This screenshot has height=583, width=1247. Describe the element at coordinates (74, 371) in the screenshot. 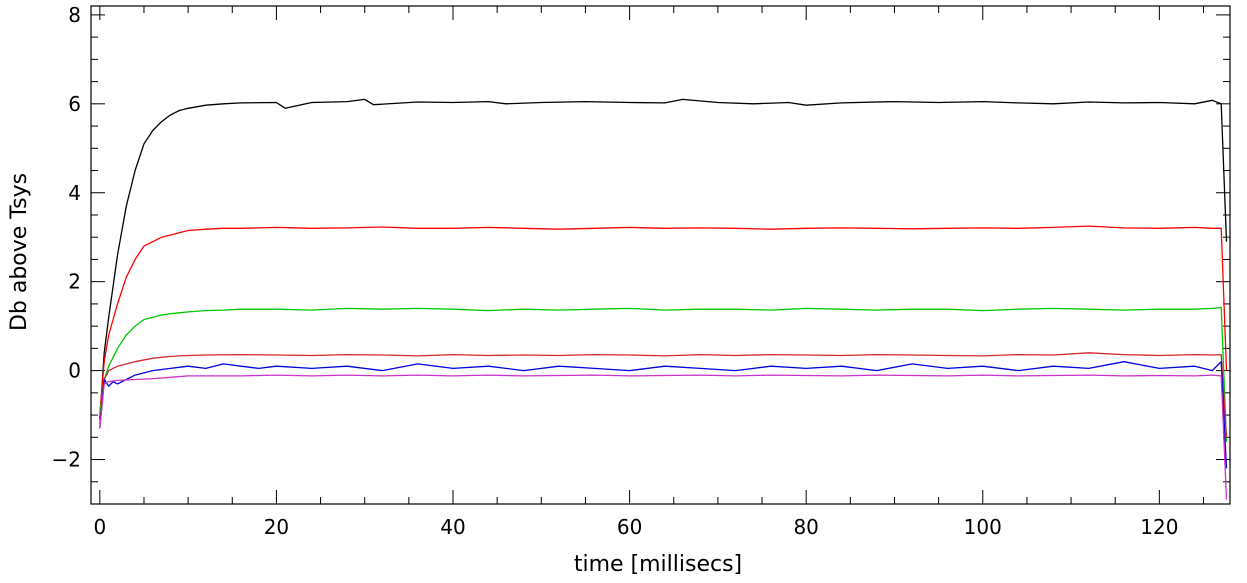

I see `y-tick-label: 0` at that location.